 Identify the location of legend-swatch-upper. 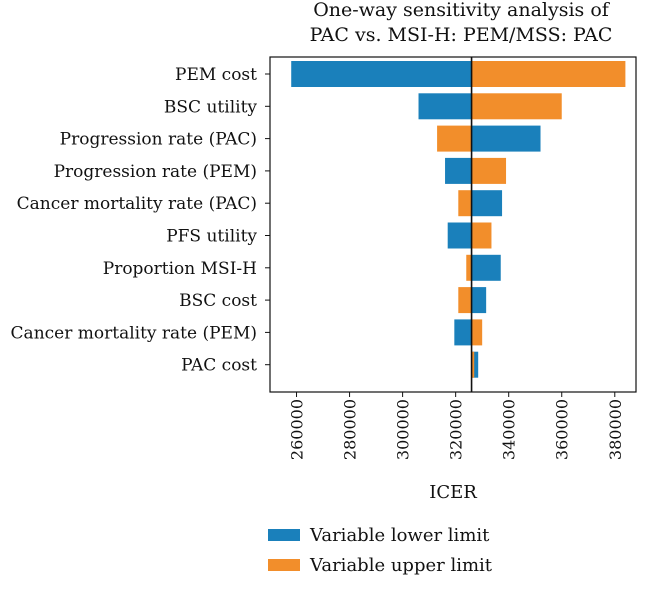
(284, 565).